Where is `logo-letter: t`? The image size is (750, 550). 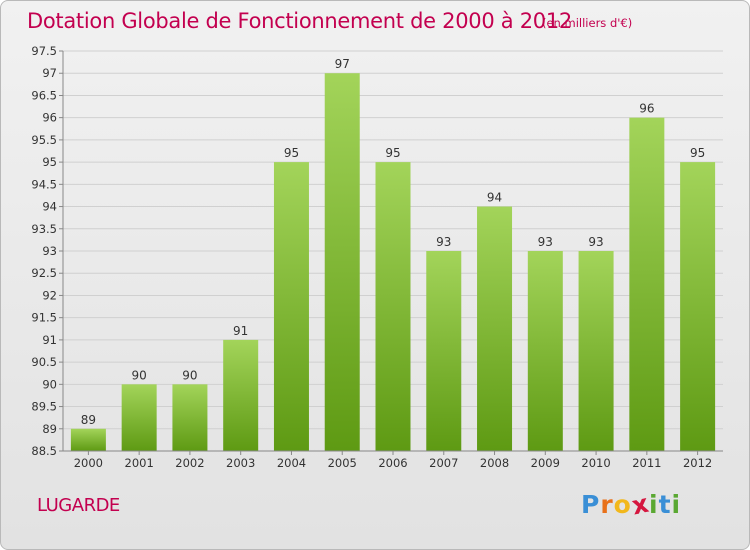
logo-letter: t is located at coordinates (665, 504).